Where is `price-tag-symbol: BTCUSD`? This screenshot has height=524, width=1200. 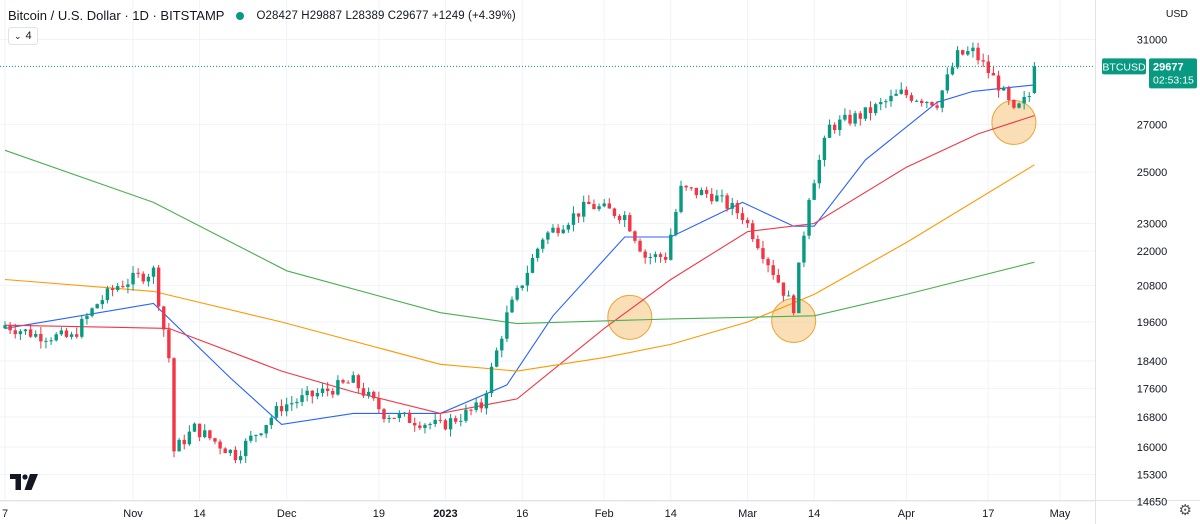
price-tag-symbol: BTCUSD is located at coordinates (1124, 67).